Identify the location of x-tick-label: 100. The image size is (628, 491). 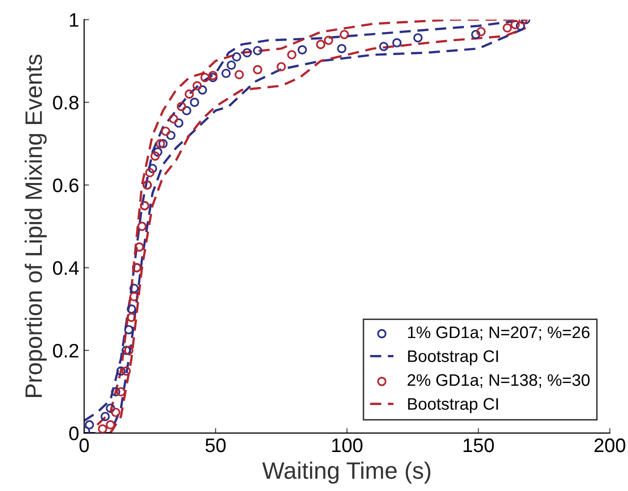
(347, 445).